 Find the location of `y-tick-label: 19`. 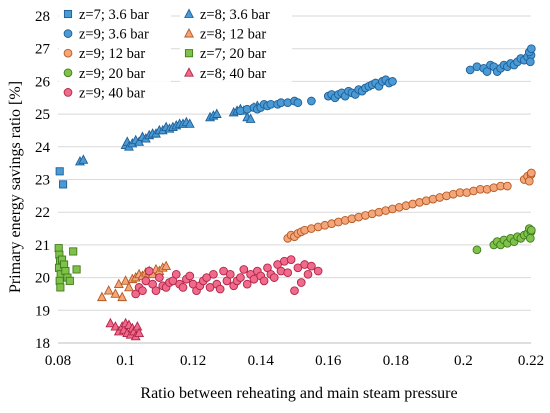

y-tick-label: 19 is located at coordinates (42, 311).